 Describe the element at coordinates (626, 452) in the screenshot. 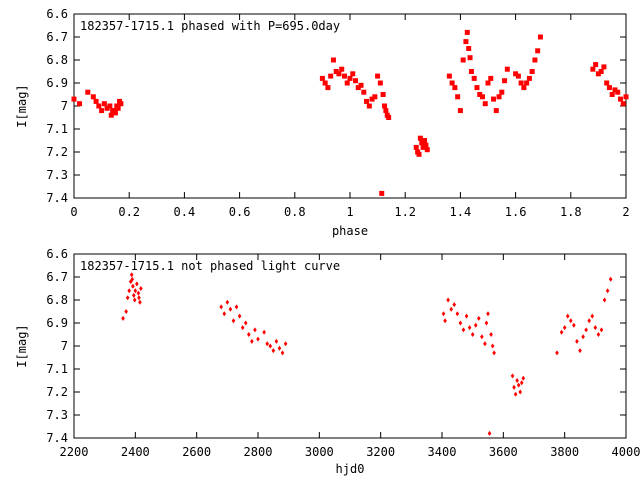

I see `unphased-x-tick-label: 4000` at that location.